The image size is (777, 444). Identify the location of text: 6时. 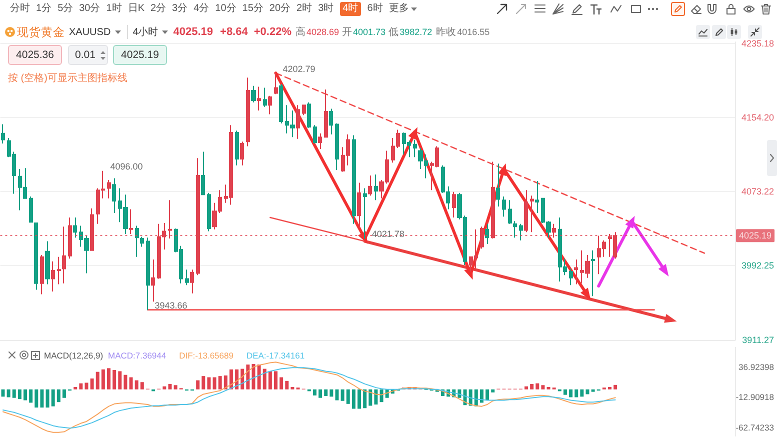
(375, 9).